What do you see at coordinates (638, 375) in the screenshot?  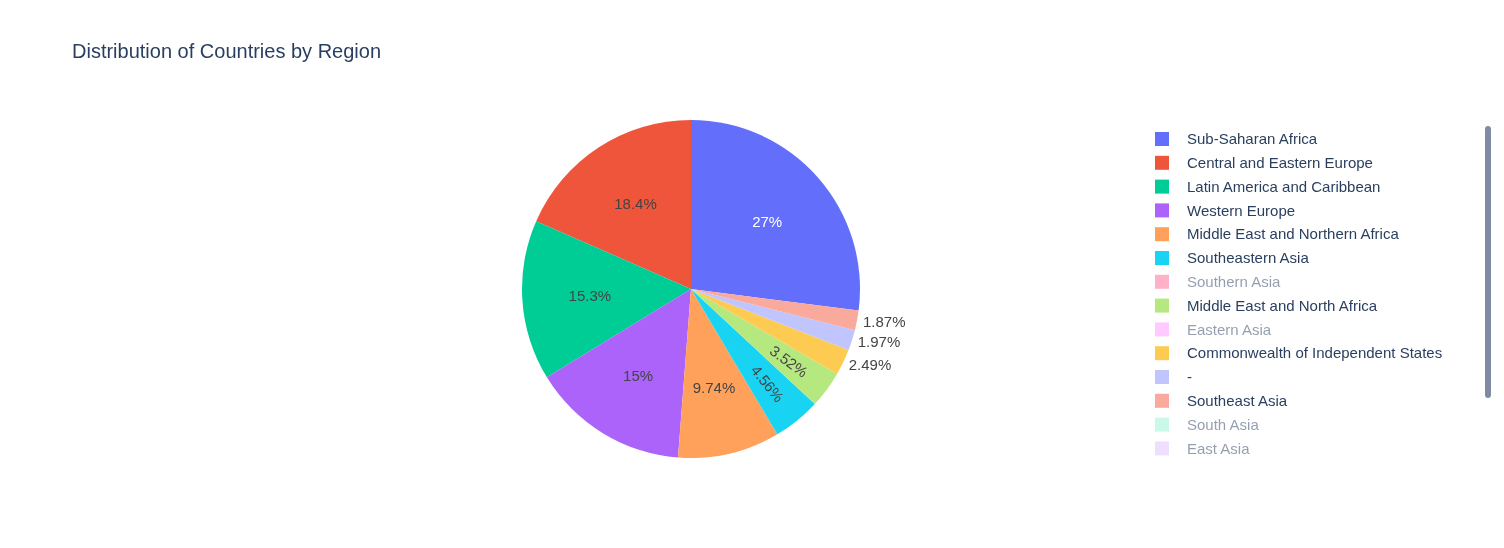 I see `data-label: 15%` at bounding box center [638, 375].